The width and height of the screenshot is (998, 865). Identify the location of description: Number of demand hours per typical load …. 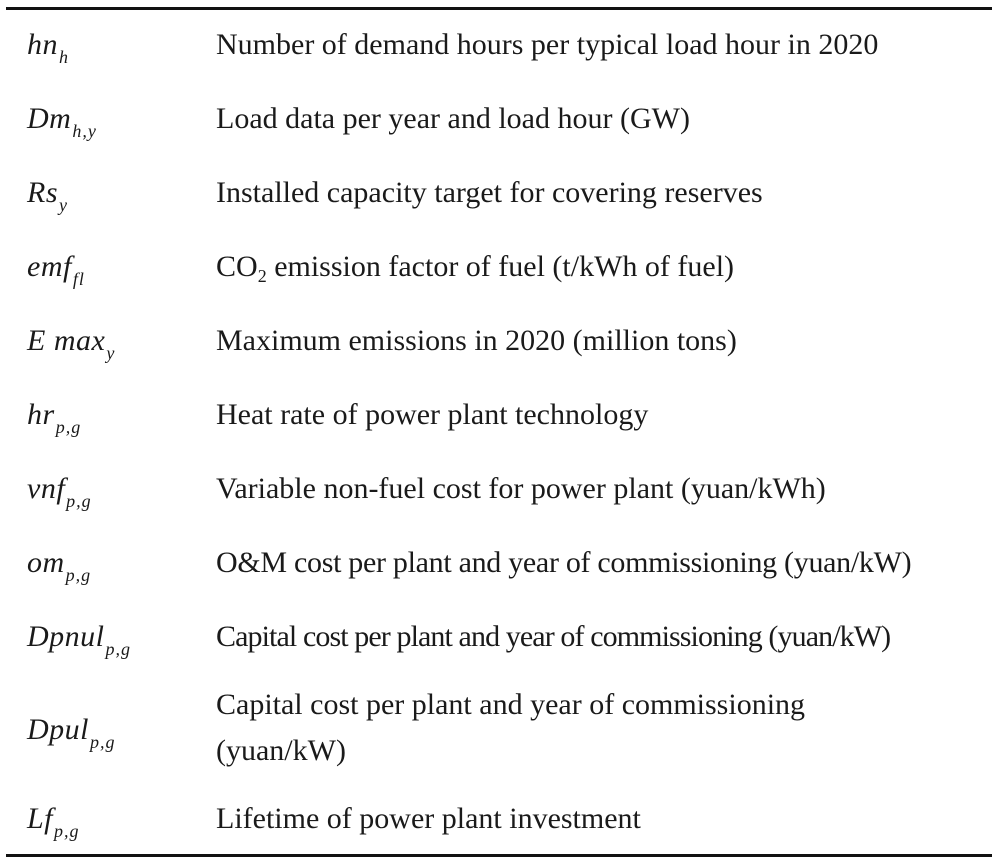
(547, 44).